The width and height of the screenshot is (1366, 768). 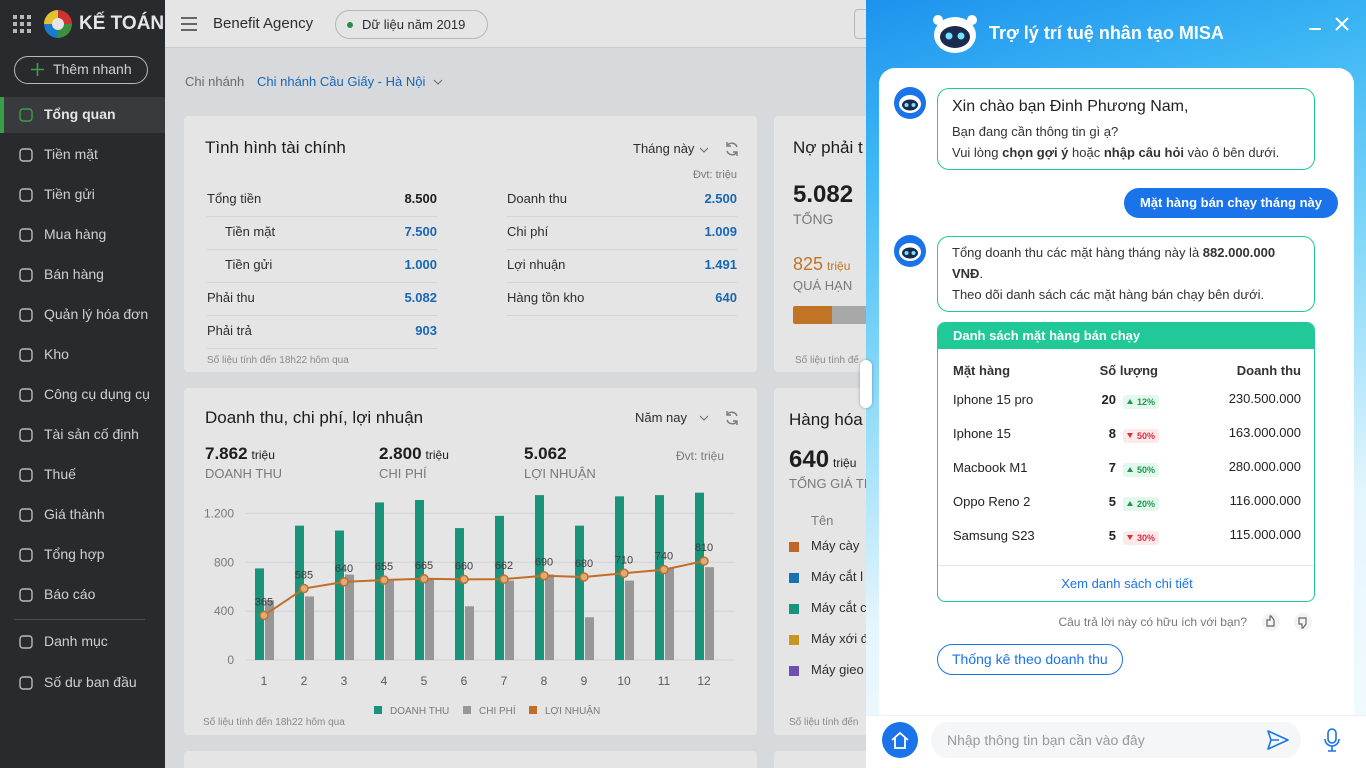 What do you see at coordinates (900, 740) in the screenshot?
I see `home-button` at bounding box center [900, 740].